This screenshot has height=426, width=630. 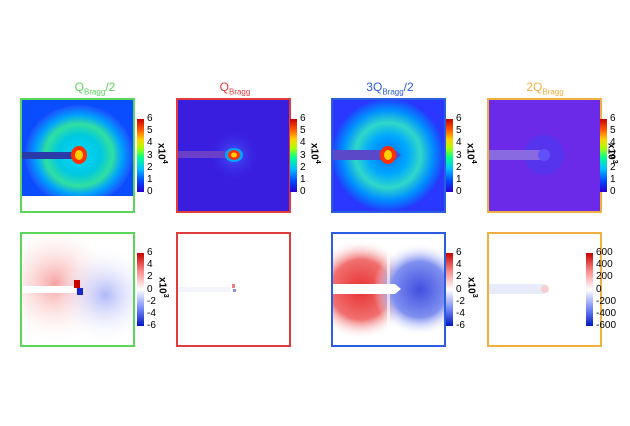 What do you see at coordinates (534, 87) in the screenshot?
I see `title-base: 2Q` at bounding box center [534, 87].